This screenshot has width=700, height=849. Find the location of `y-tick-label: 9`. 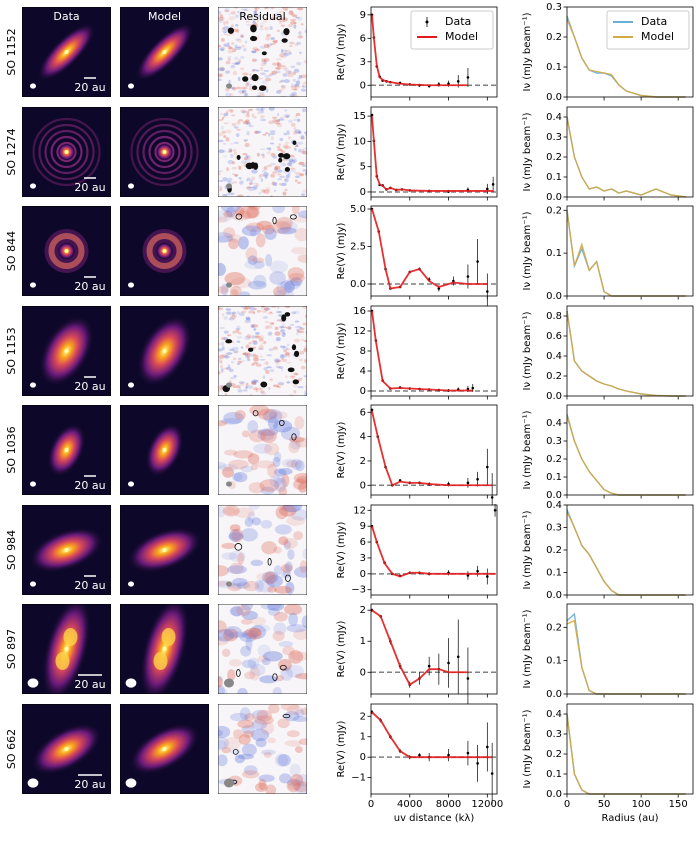

y-tick-label: 9 is located at coordinates (363, 526).